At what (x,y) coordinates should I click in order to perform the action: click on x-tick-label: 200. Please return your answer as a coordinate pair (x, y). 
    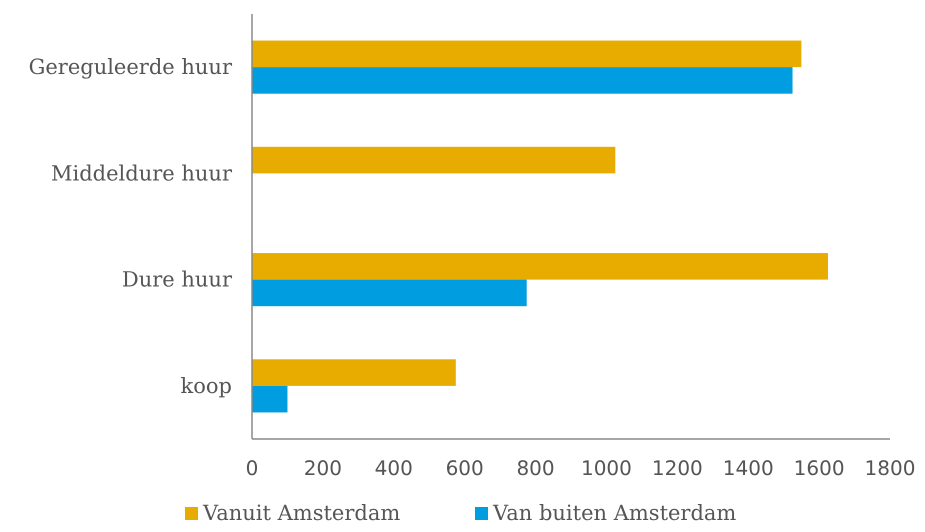
    Looking at the image, I should click on (323, 468).